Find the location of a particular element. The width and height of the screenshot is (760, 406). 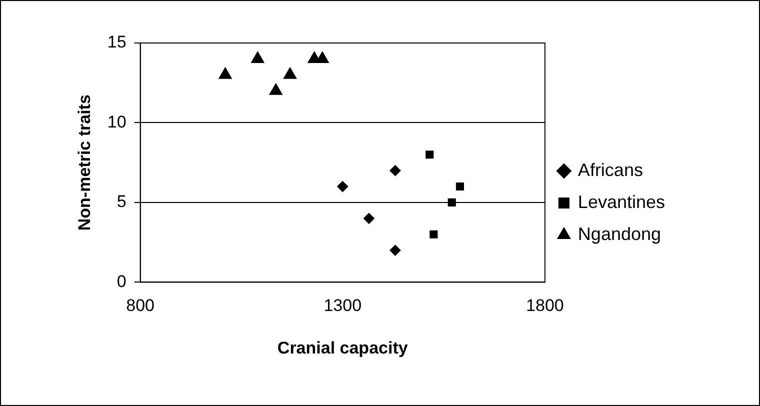

x-tick-label: 1800 is located at coordinates (545, 306).